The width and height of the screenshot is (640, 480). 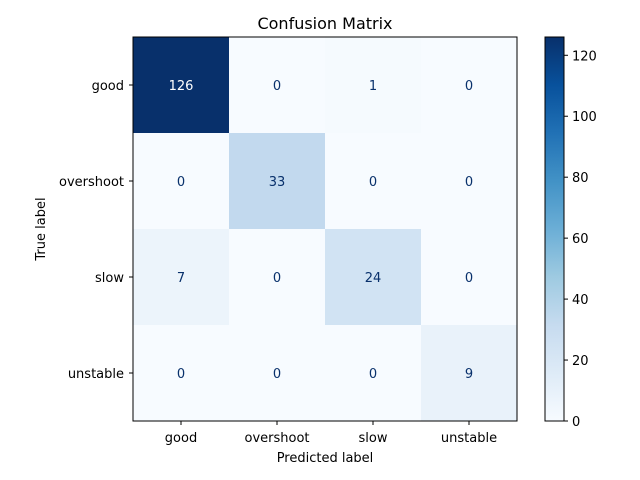 I want to click on y-axis: good overshoot slow unstable, so click(x=96, y=230).